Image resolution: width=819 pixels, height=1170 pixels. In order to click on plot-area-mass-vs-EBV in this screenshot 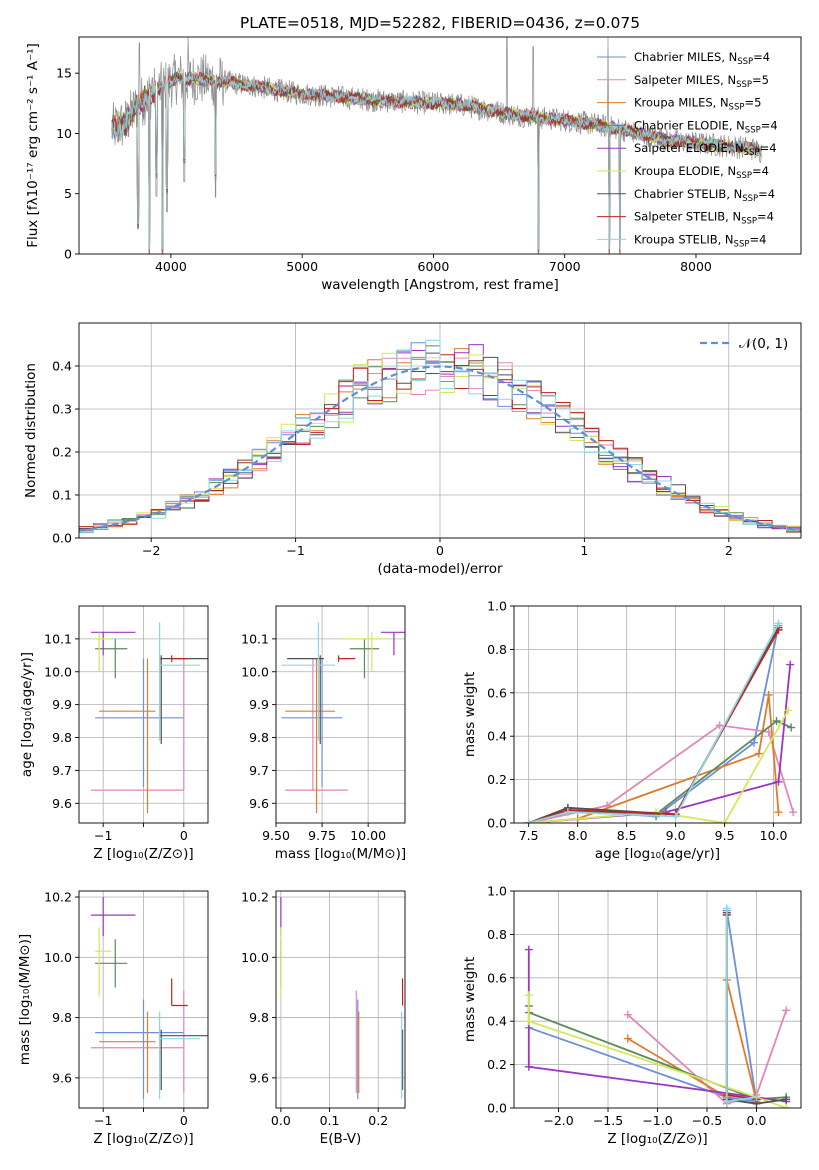, I will do `click(340, 999)`.